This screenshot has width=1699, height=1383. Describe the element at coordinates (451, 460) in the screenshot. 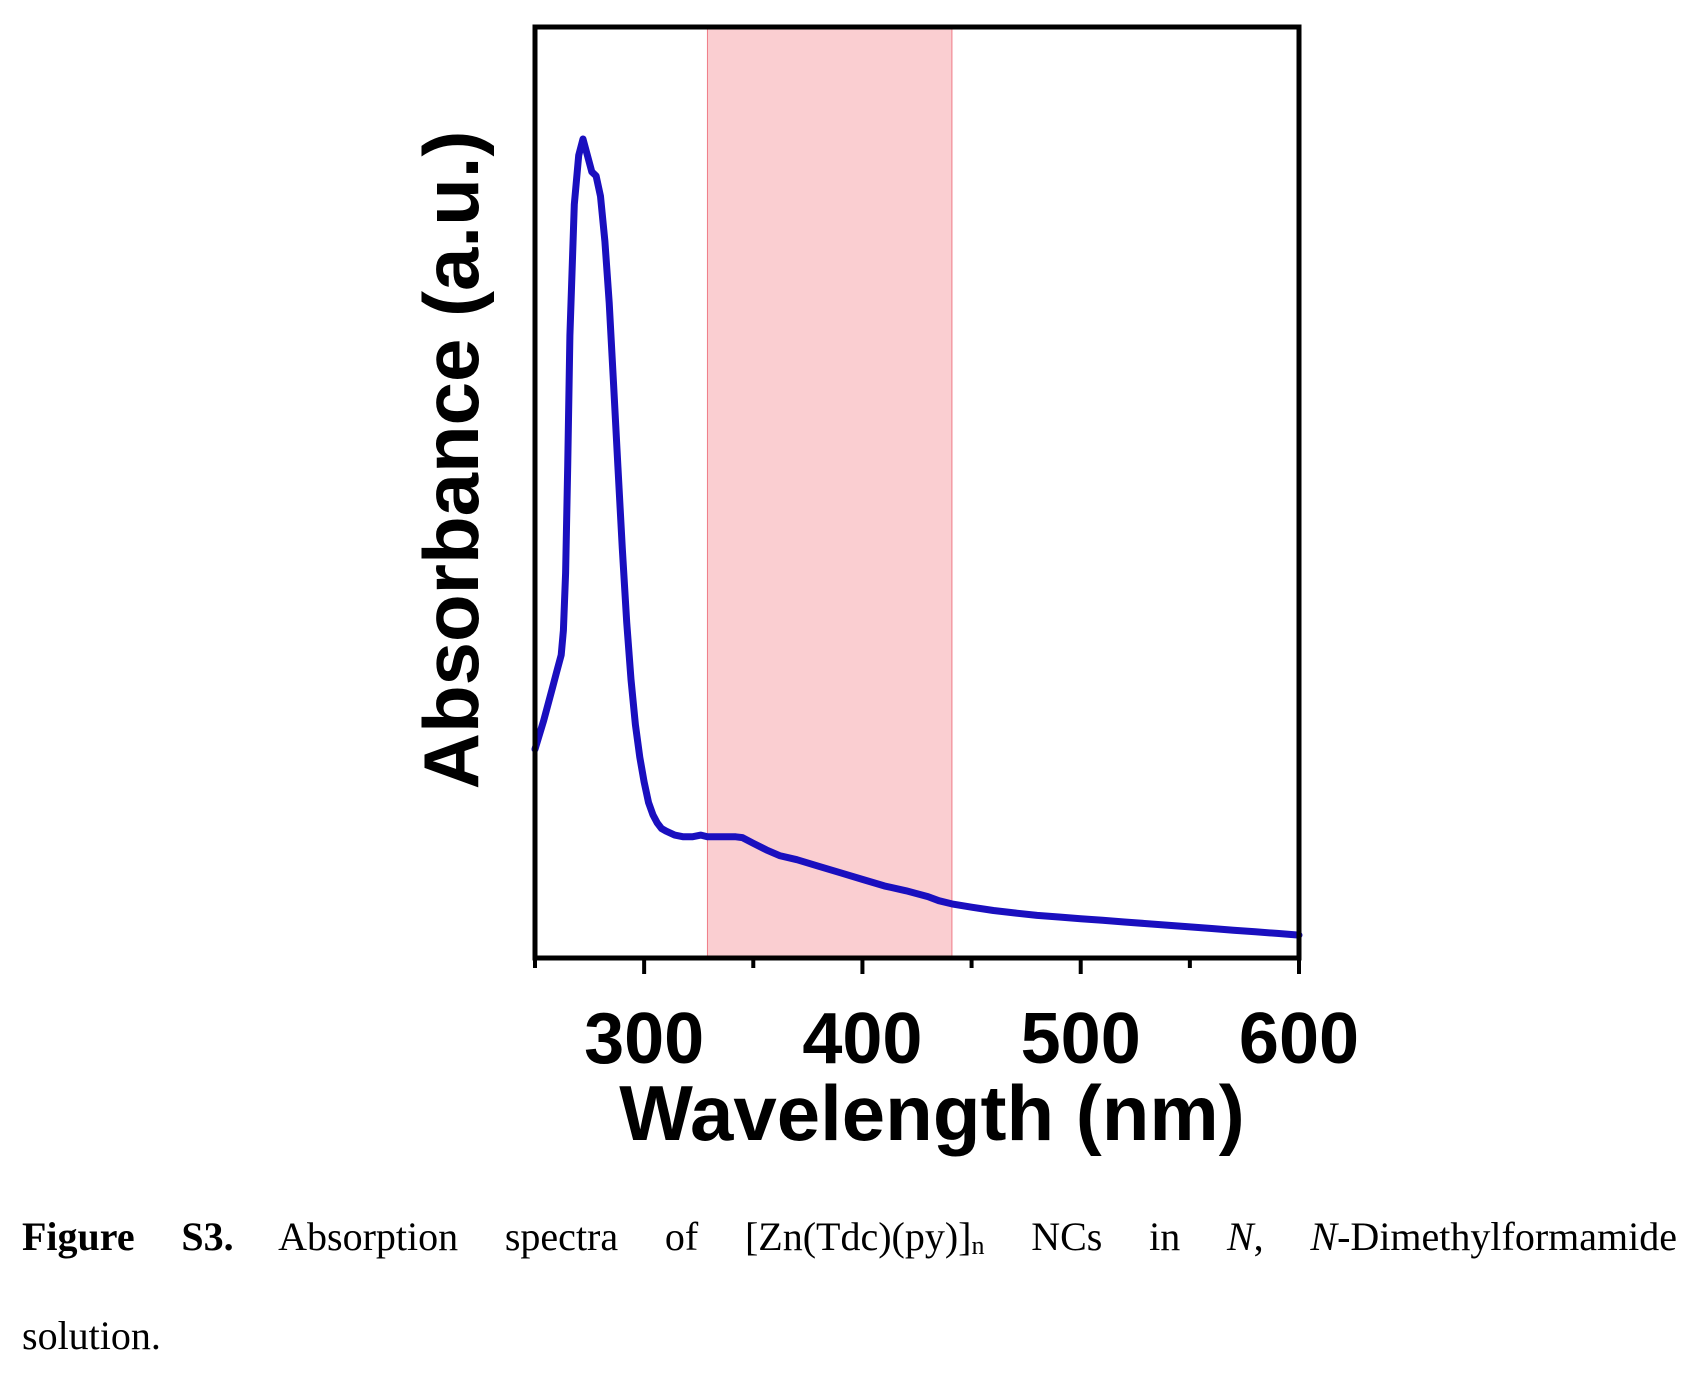

I see `y-axis-title: Absorbance (a.u.)` at that location.